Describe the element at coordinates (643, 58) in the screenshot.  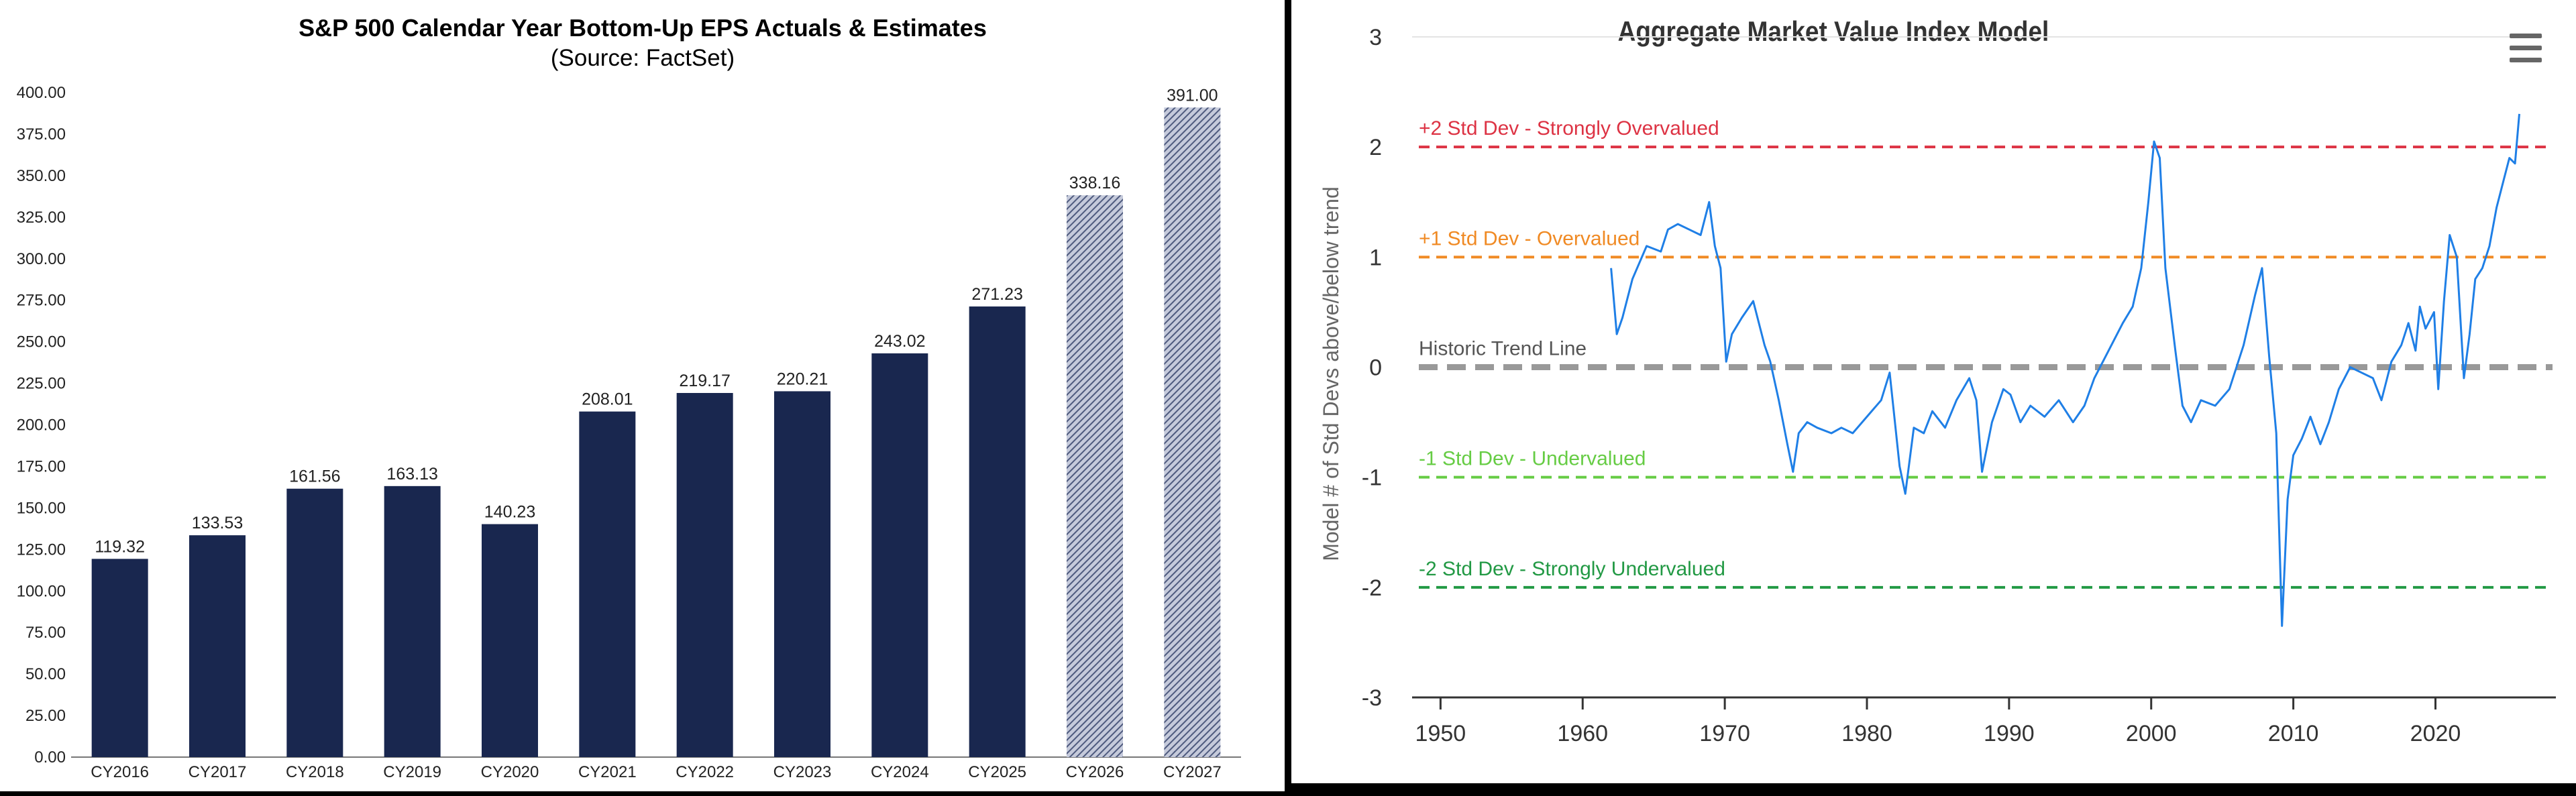
I see `eps-chart-subtitle: (Source: FactSet)` at that location.